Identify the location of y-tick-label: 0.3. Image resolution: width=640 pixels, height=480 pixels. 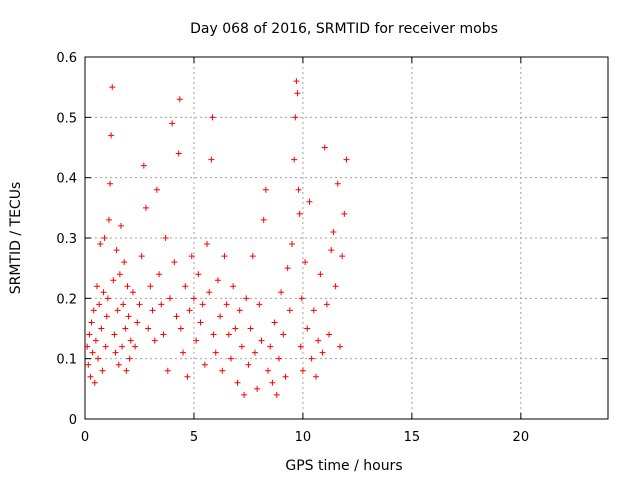
(66, 239).